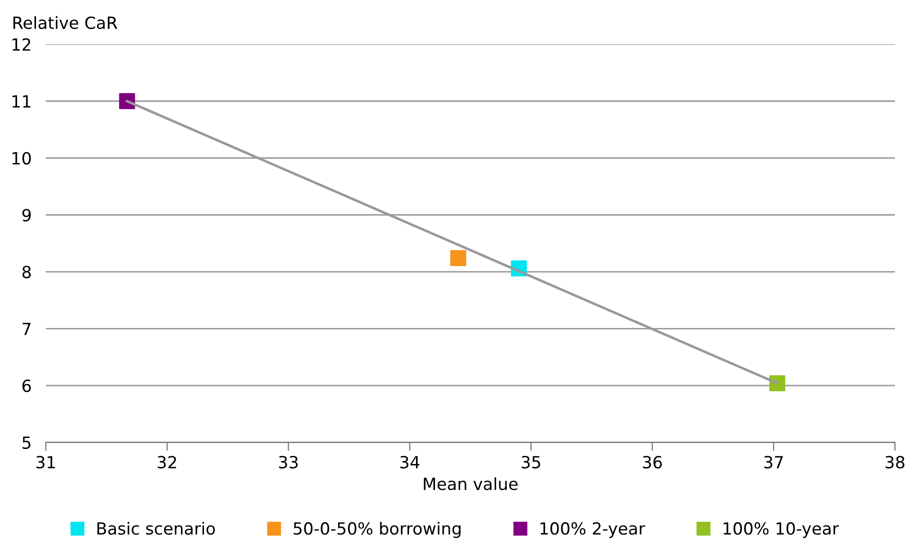 The image size is (916, 553). Describe the element at coordinates (65, 23) in the screenshot. I see `y-axis-title: Relative CaR` at that location.